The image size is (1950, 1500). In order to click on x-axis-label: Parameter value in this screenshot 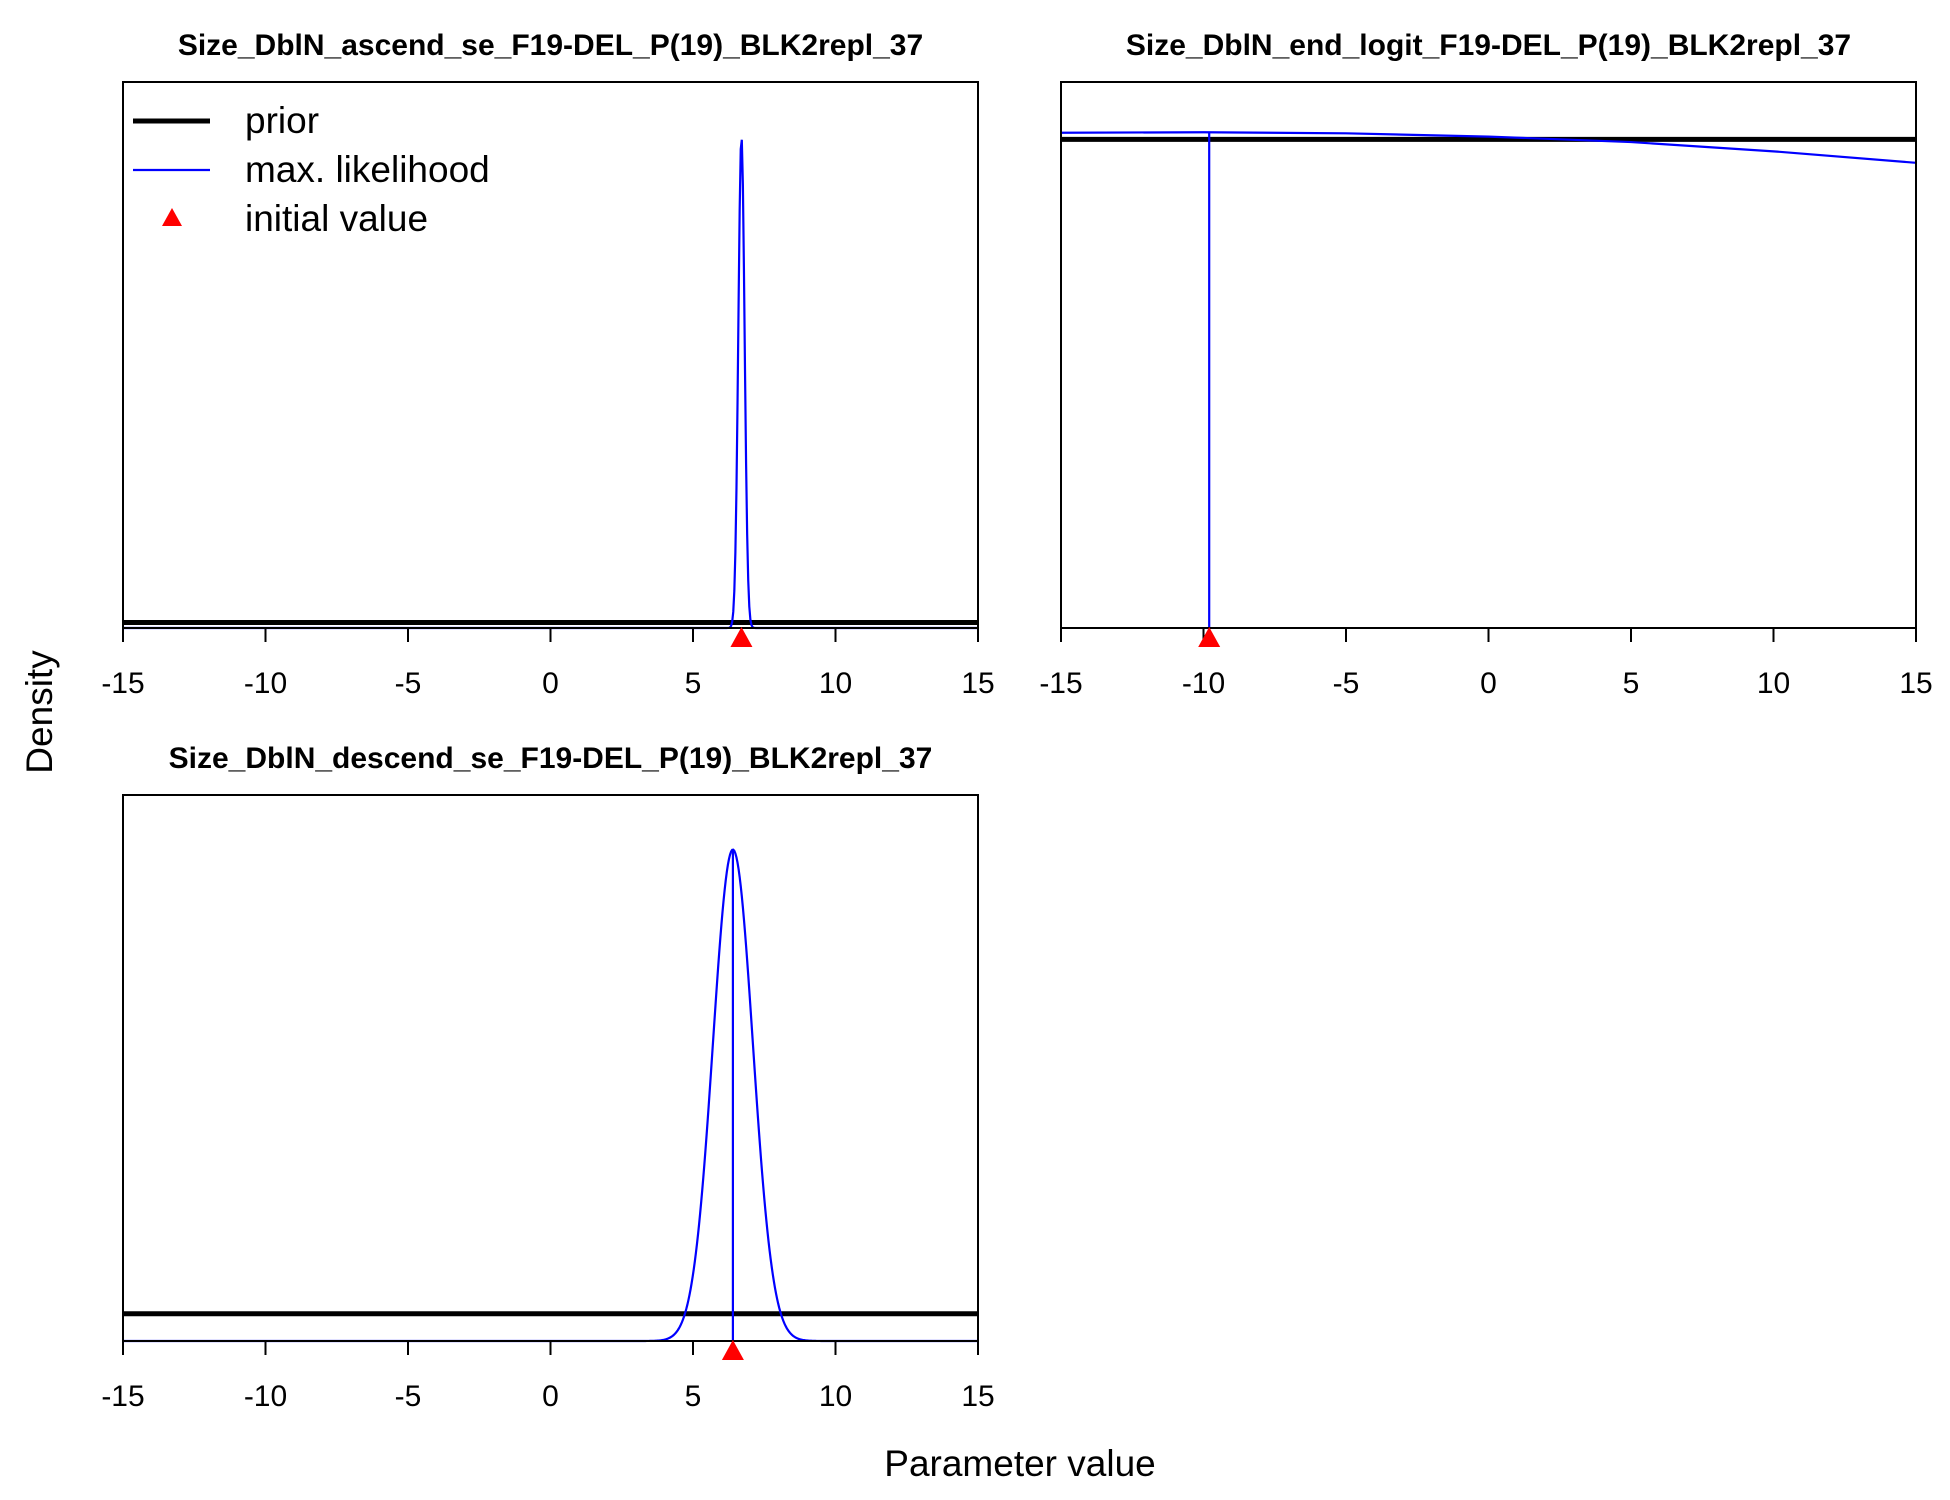, I will do `click(1019, 1463)`.